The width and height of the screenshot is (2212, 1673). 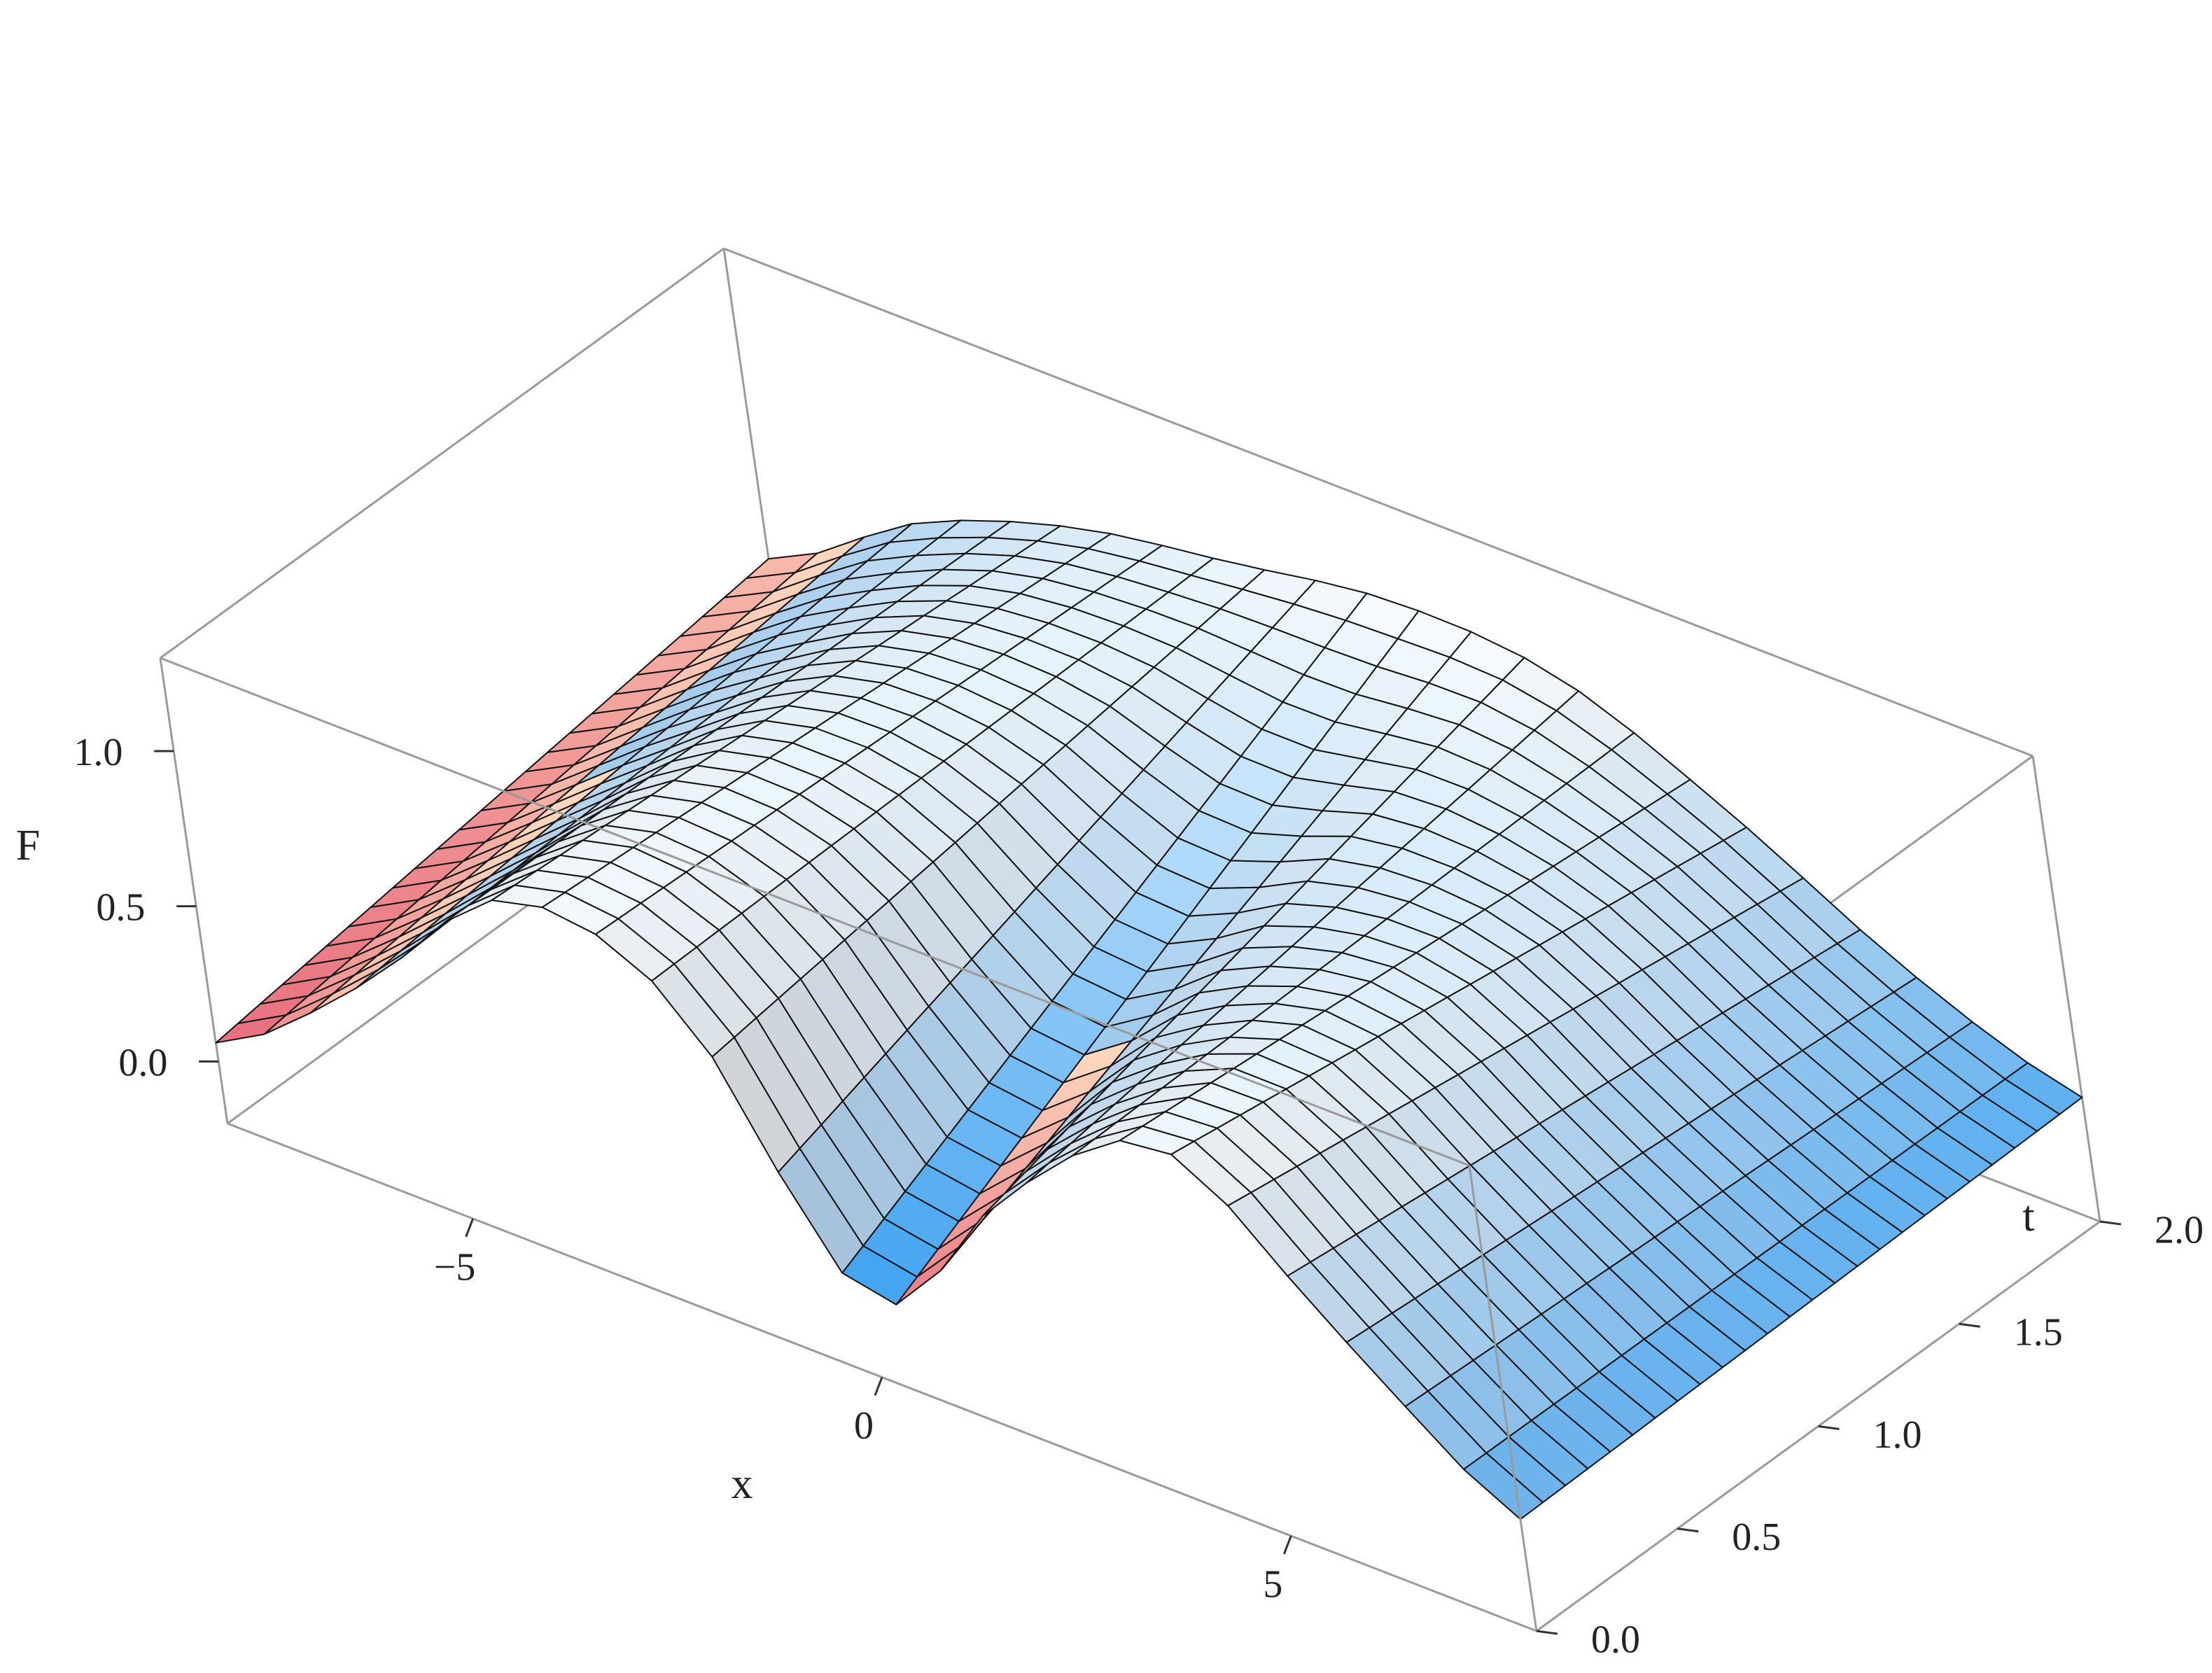 What do you see at coordinates (1897, 1435) in the screenshot?
I see `t-axis-tick-label: 1.0` at bounding box center [1897, 1435].